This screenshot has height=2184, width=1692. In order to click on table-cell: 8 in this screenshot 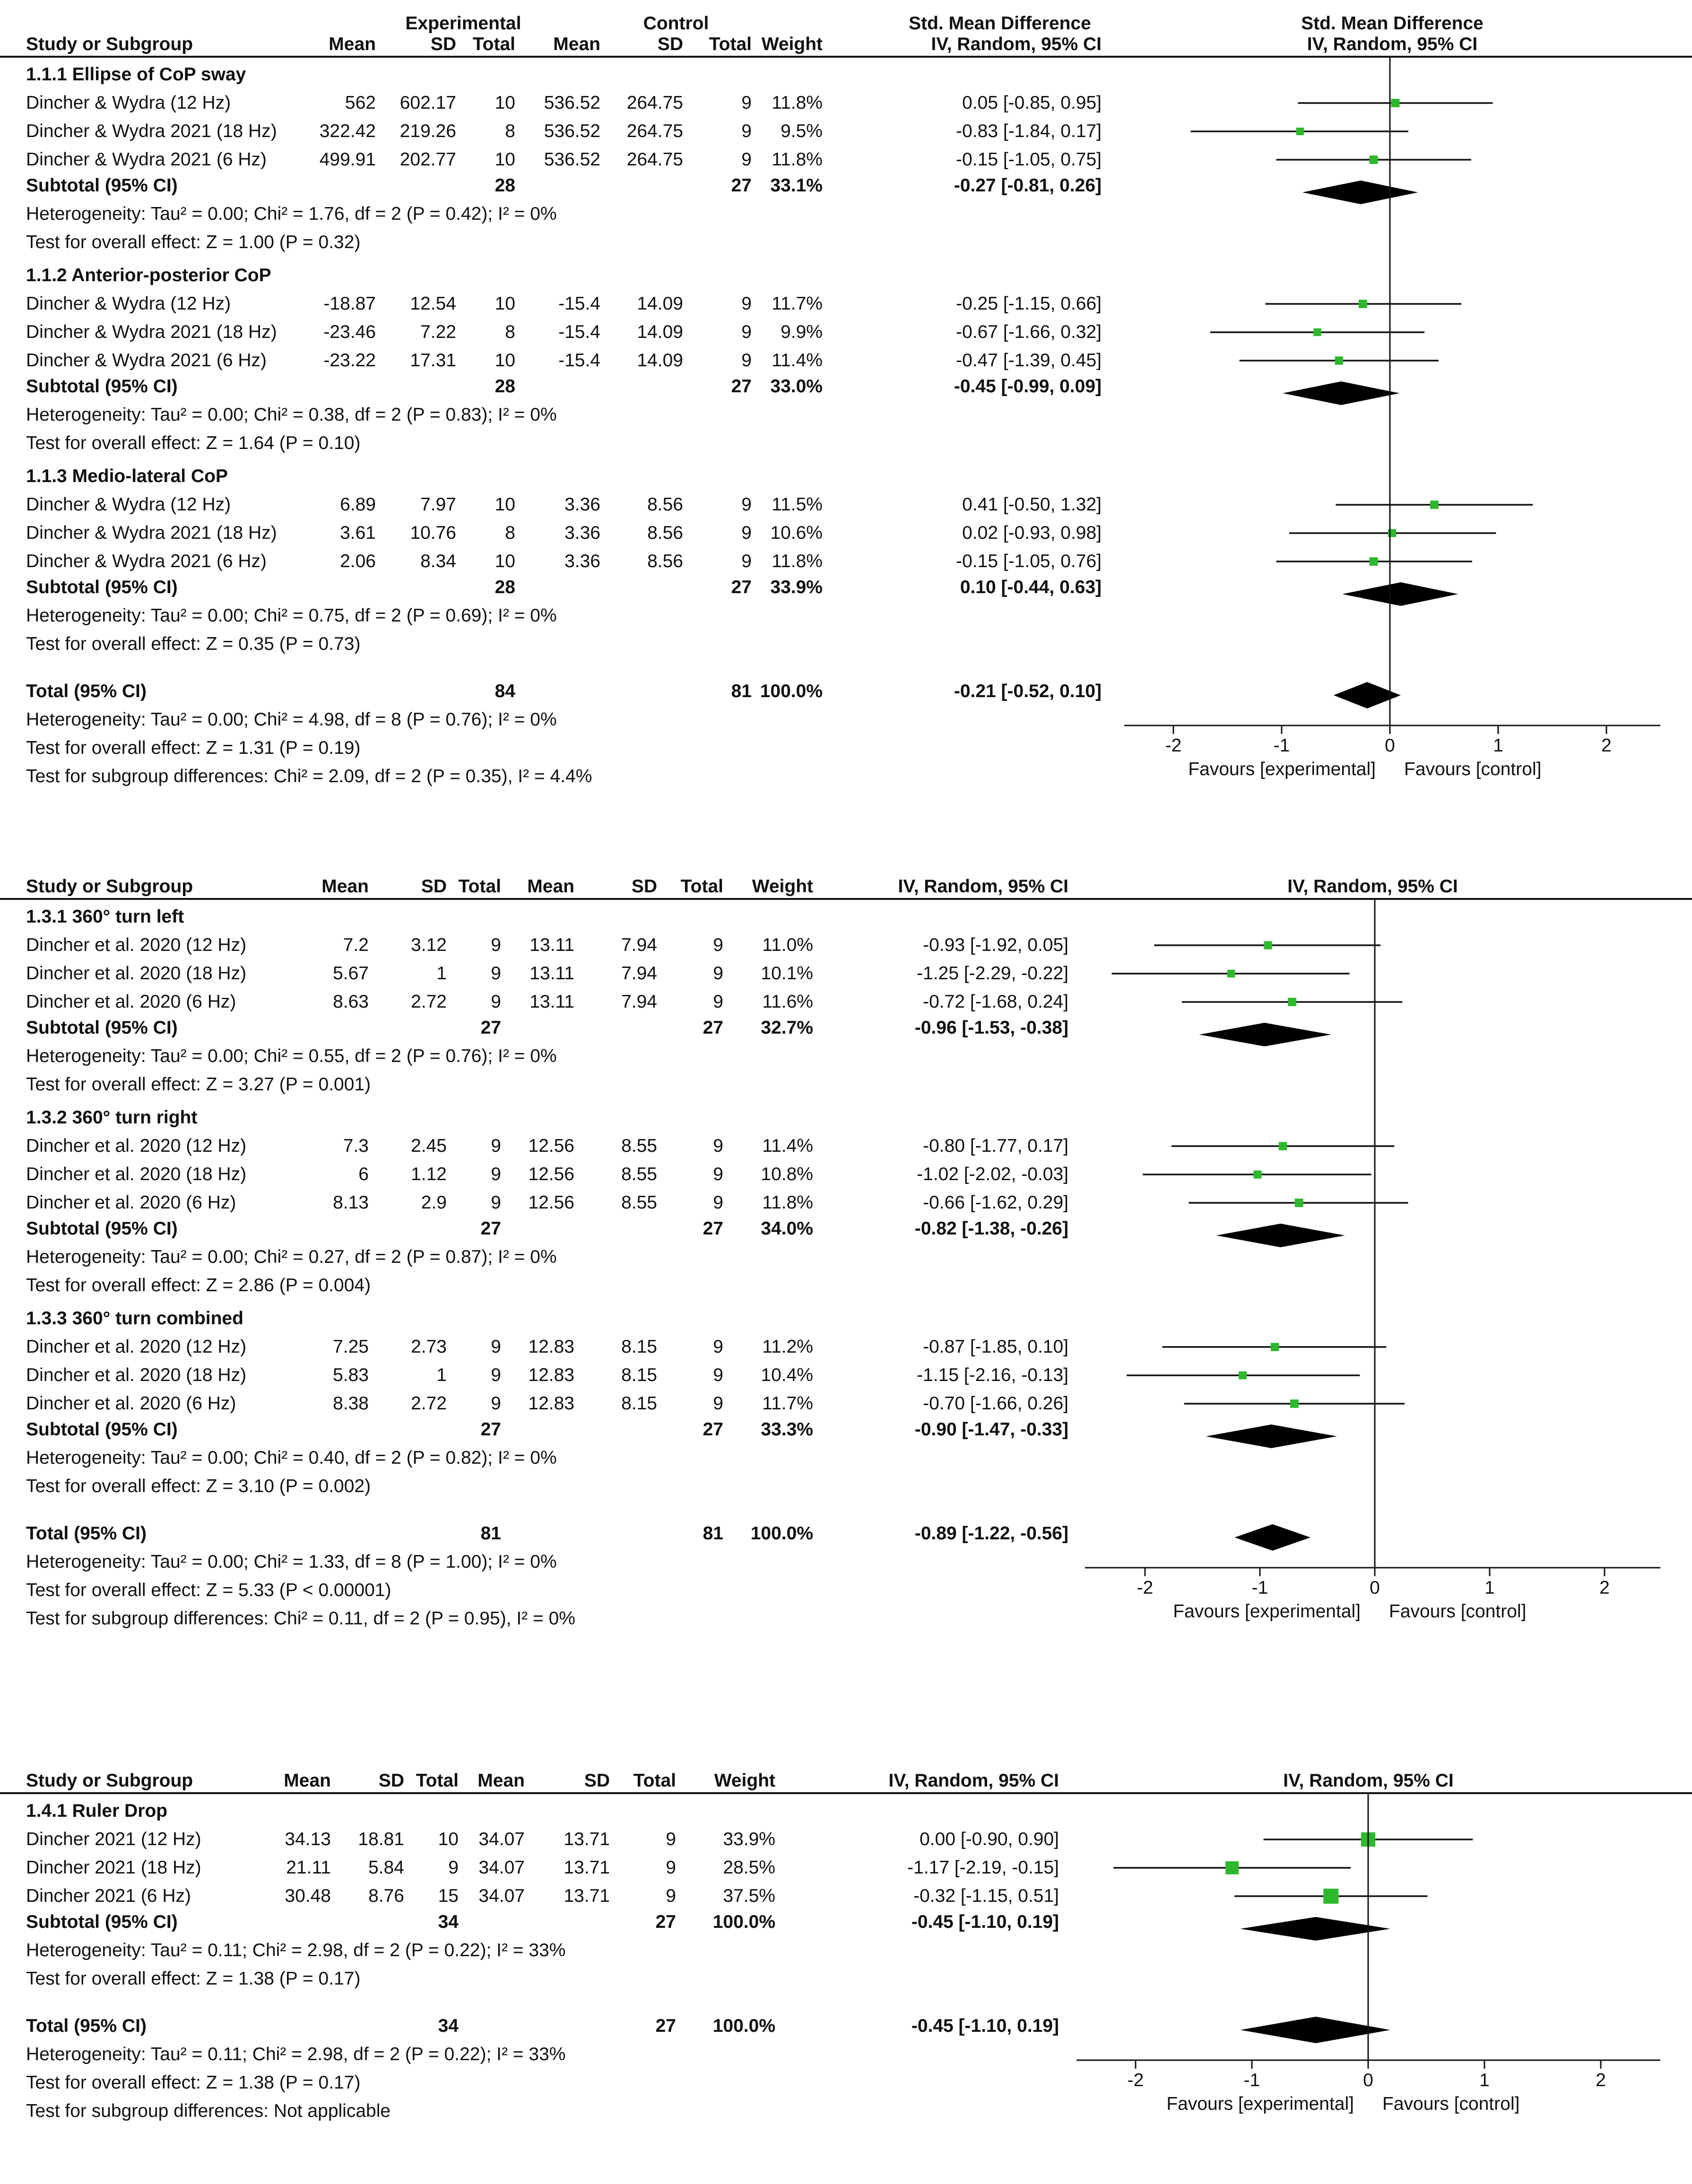, I will do `click(510, 533)`.